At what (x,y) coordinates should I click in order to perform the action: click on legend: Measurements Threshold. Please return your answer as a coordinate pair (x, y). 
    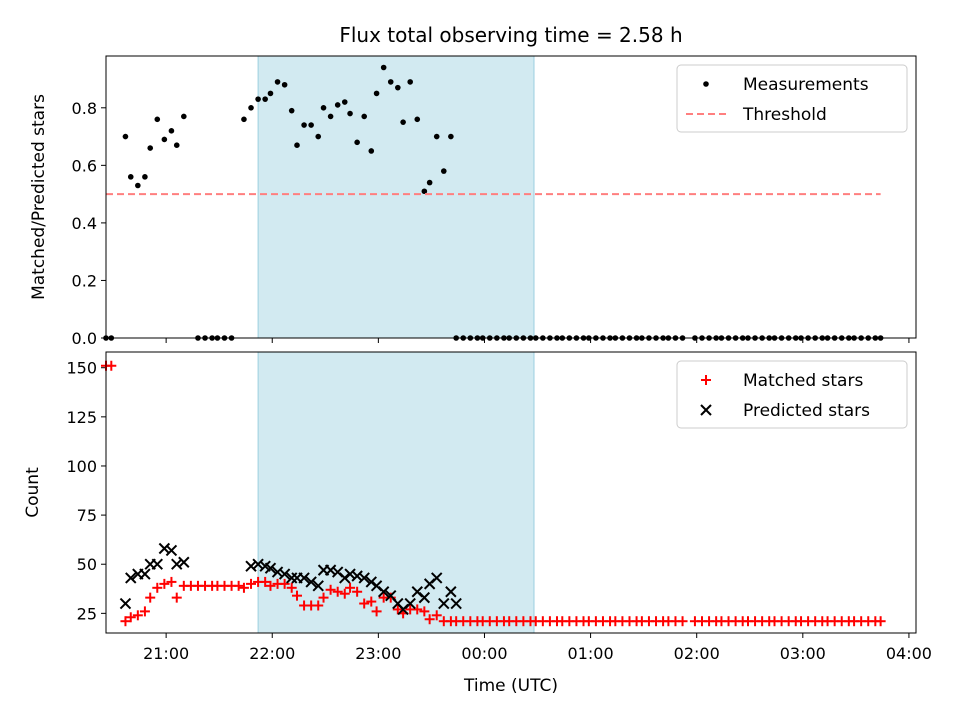
    Looking at the image, I should click on (792, 98).